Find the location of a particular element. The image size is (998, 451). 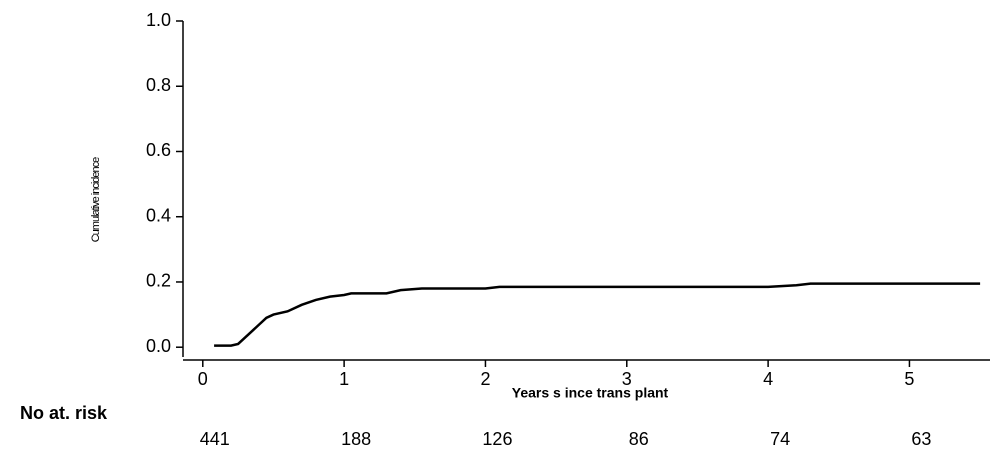

risk-count: 441 is located at coordinates (215, 439).